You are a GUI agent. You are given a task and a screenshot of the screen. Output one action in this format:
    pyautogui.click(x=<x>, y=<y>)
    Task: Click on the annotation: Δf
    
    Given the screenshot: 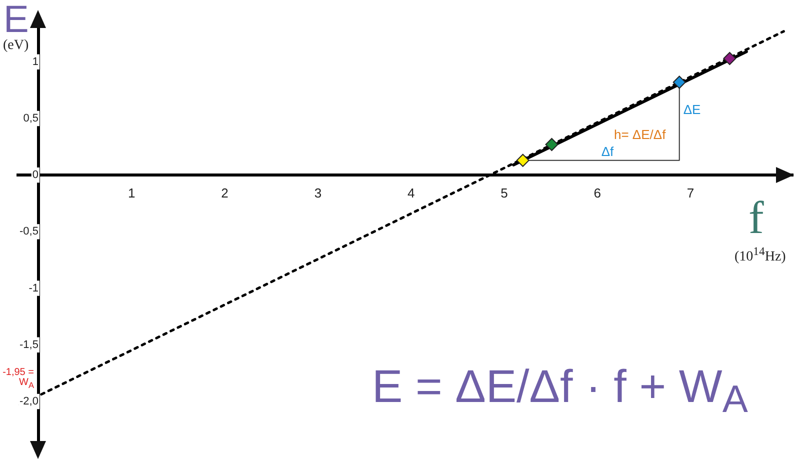 What is the action you would take?
    pyautogui.click(x=607, y=151)
    